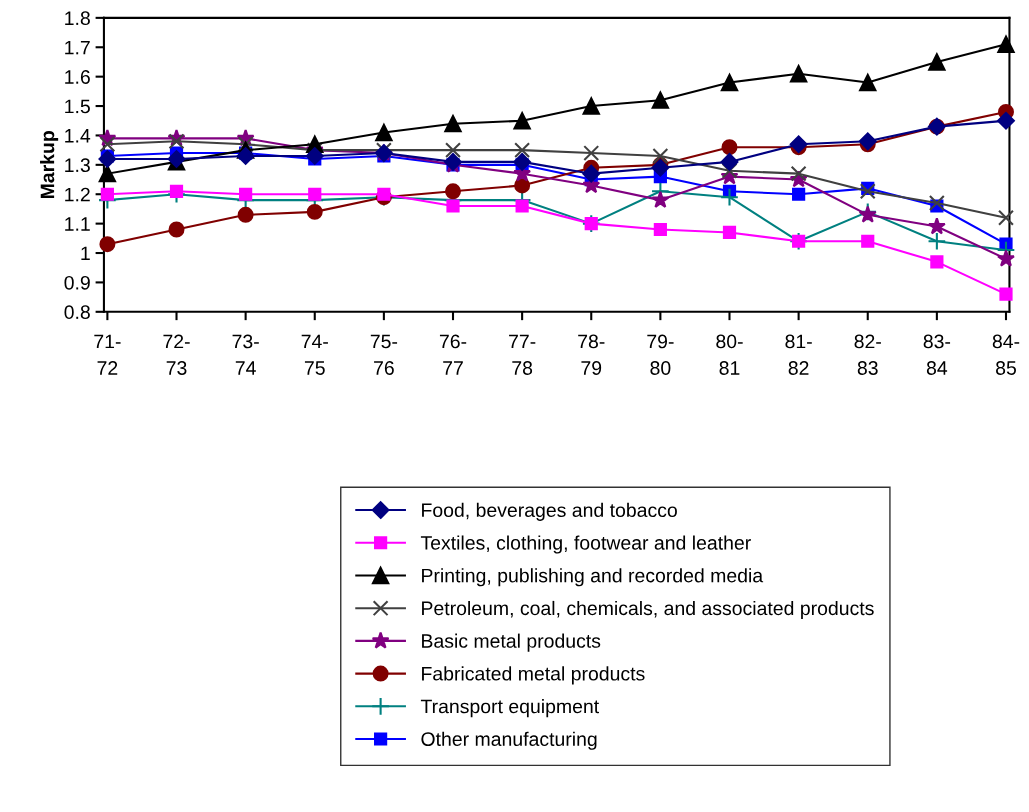  What do you see at coordinates (585, 544) in the screenshot?
I see `legend-label: Textiles, clothing, footwear and leather` at bounding box center [585, 544].